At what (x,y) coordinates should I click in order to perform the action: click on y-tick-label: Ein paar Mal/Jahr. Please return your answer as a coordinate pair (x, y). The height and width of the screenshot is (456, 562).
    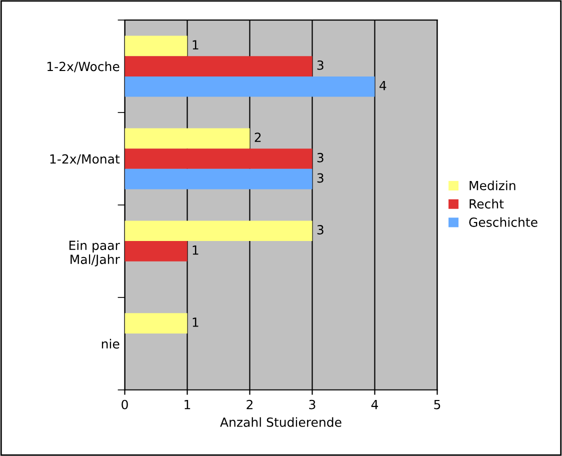
    Looking at the image, I should click on (94, 253).